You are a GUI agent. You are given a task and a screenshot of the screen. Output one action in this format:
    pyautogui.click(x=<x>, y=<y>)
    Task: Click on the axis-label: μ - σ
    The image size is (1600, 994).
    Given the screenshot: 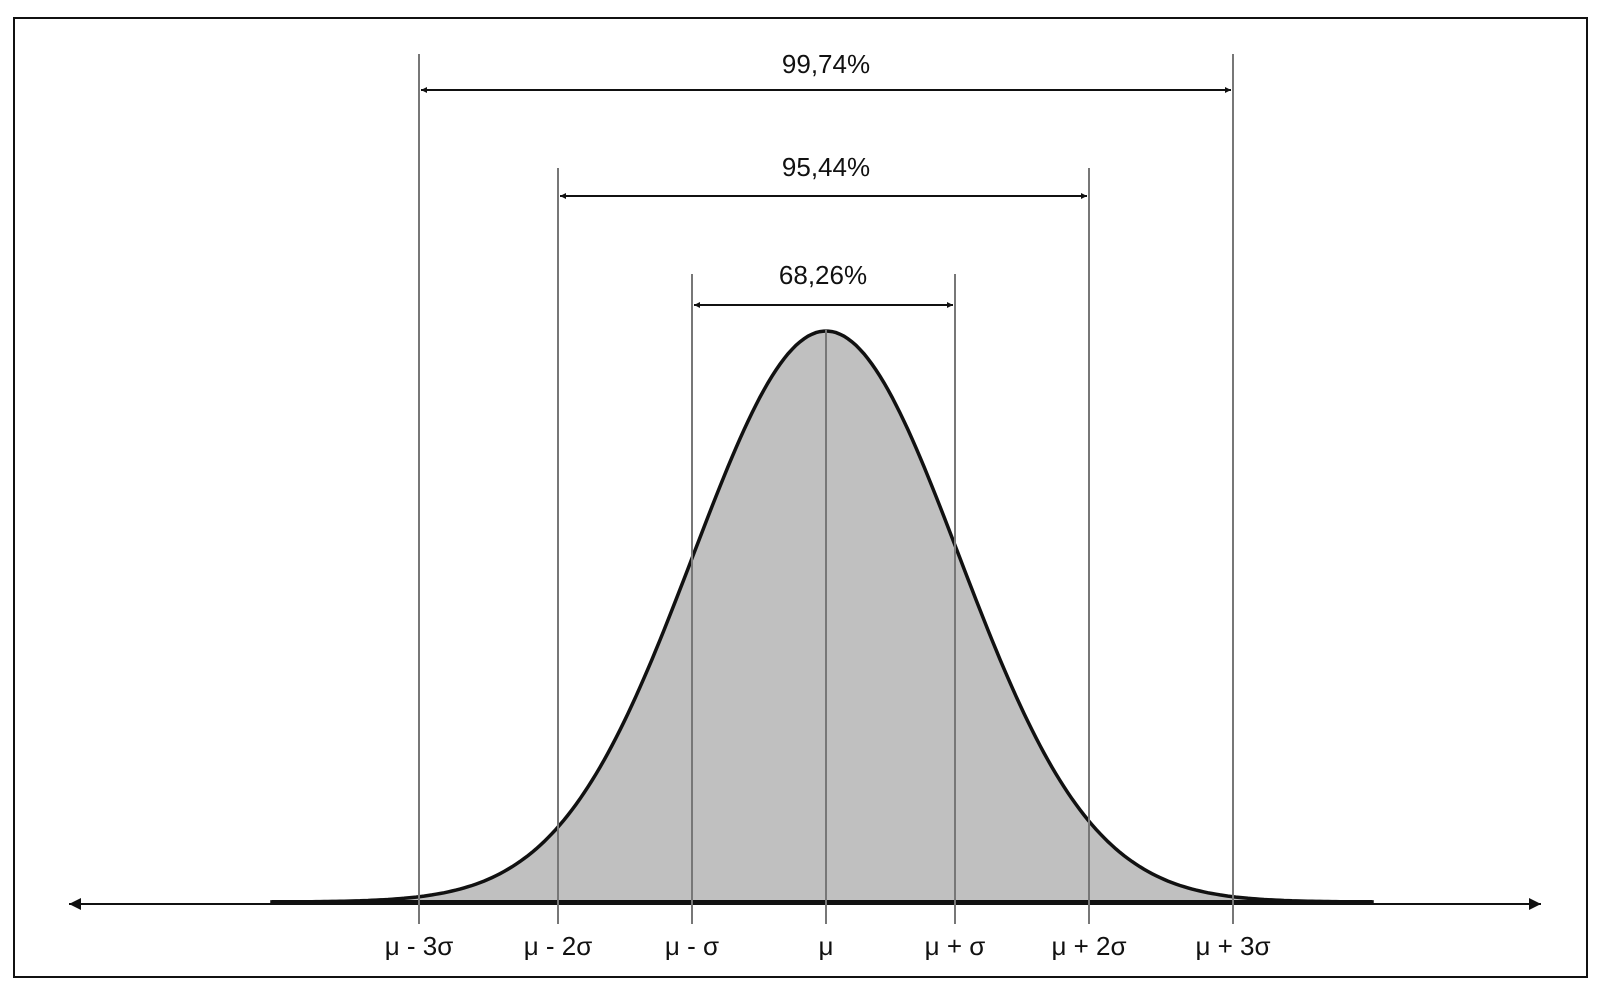 What is the action you would take?
    pyautogui.click(x=692, y=946)
    